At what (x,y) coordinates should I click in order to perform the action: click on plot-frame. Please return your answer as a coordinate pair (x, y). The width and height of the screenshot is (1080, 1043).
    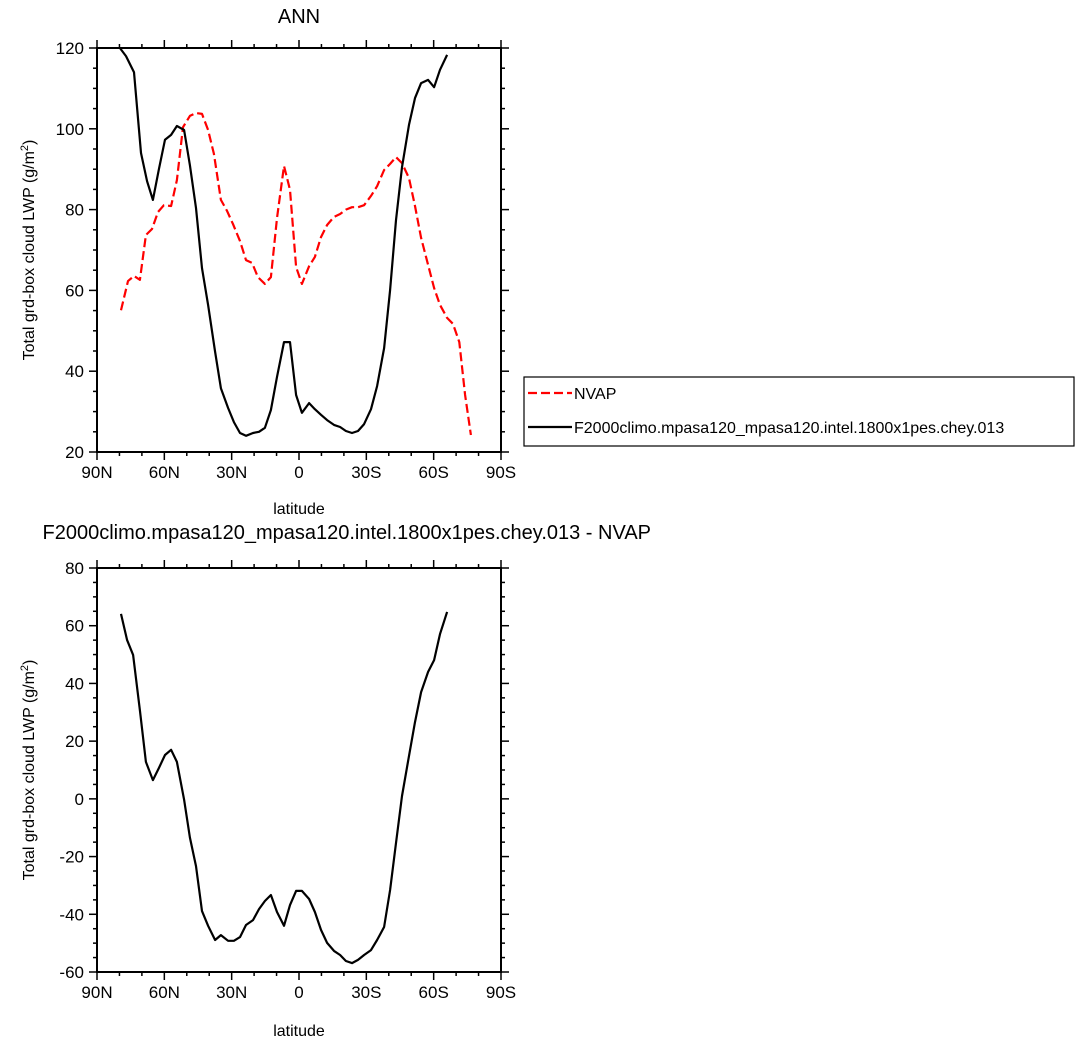
    Looking at the image, I should click on (299, 250).